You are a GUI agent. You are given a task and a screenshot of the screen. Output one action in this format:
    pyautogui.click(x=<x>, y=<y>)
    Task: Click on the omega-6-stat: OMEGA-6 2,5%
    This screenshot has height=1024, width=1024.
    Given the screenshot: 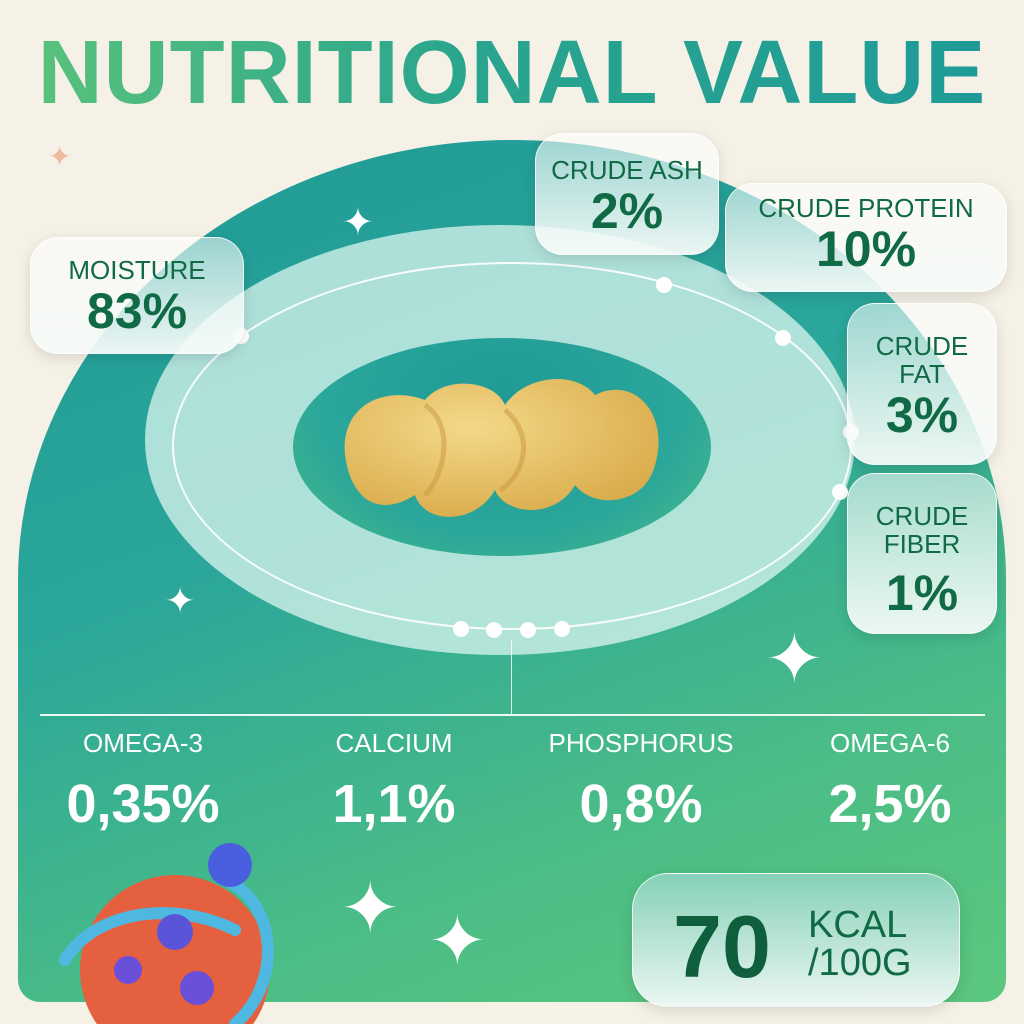 What is the action you would take?
    pyautogui.click(x=890, y=781)
    